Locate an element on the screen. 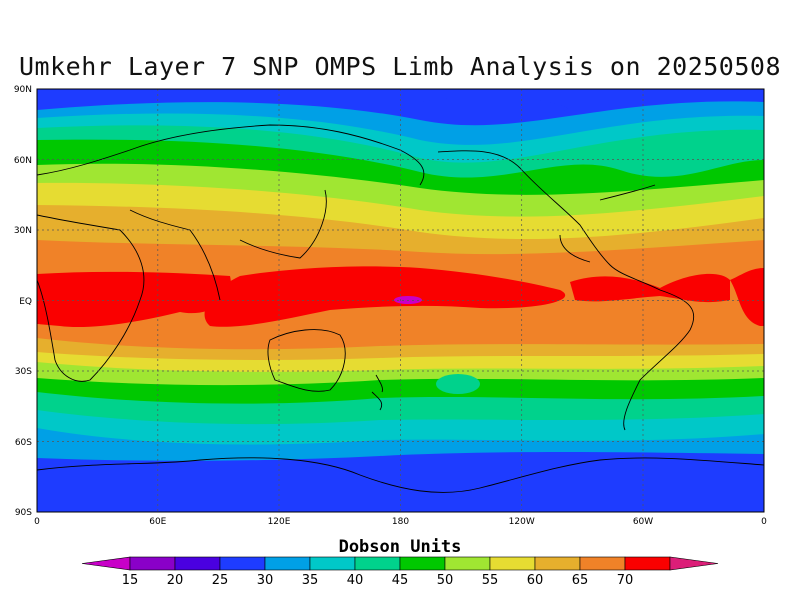  lat-axis: 90N 60N 30N EQ 30S 60S 90S is located at coordinates (23, 301).